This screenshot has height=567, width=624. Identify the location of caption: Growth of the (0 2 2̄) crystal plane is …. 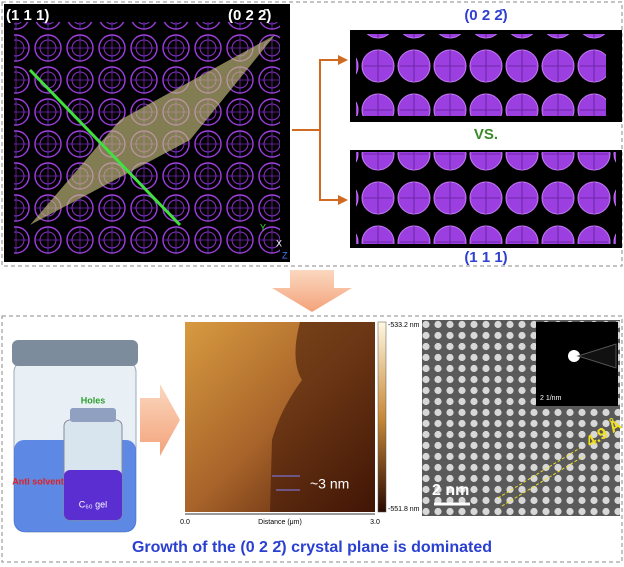
(312, 547).